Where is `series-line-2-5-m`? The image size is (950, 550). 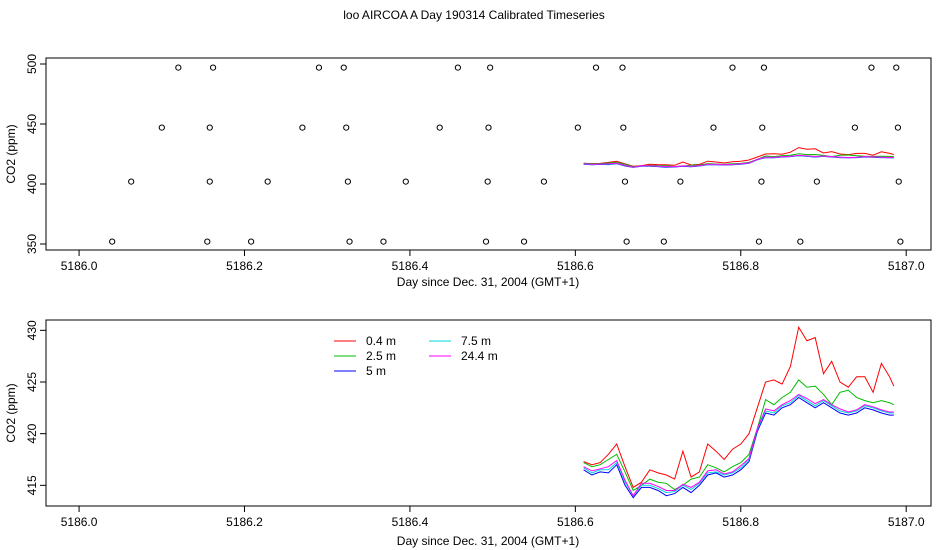 series-line-2-5-m is located at coordinates (739, 435).